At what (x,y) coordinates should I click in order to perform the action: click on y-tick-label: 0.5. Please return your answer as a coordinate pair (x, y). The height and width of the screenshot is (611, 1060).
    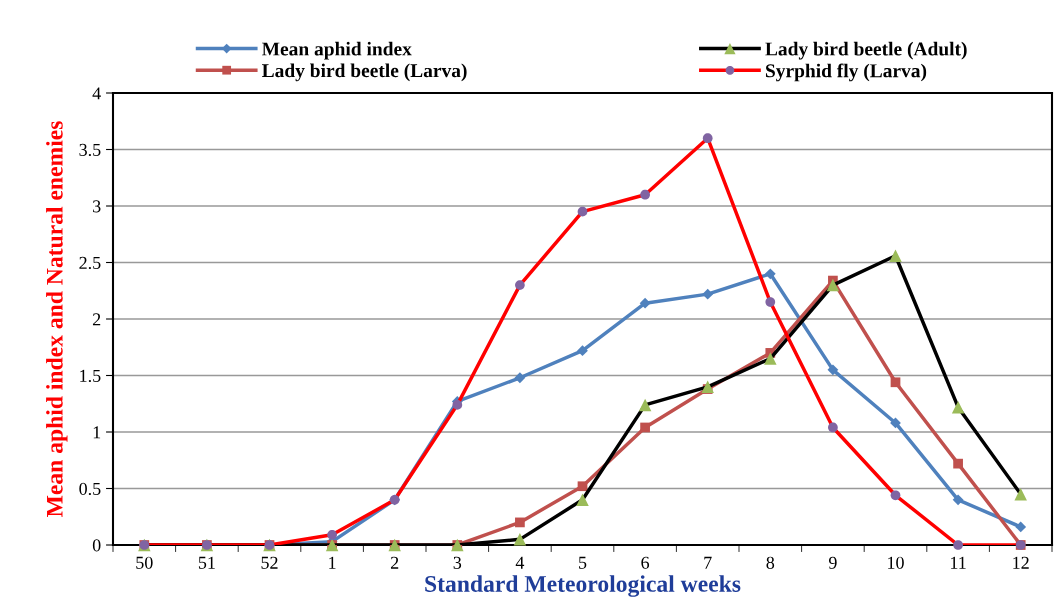
    Looking at the image, I should click on (90, 489).